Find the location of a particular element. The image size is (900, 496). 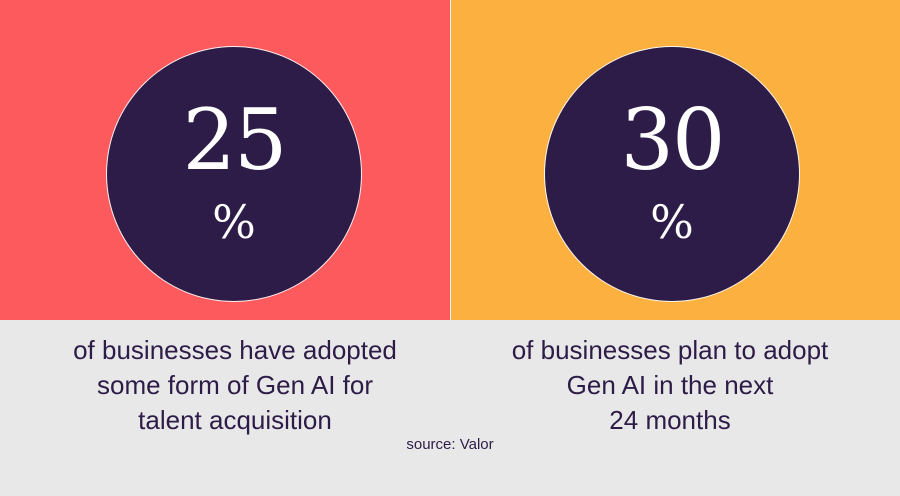

caption-line: some form of Gen AI for is located at coordinates (235, 385).